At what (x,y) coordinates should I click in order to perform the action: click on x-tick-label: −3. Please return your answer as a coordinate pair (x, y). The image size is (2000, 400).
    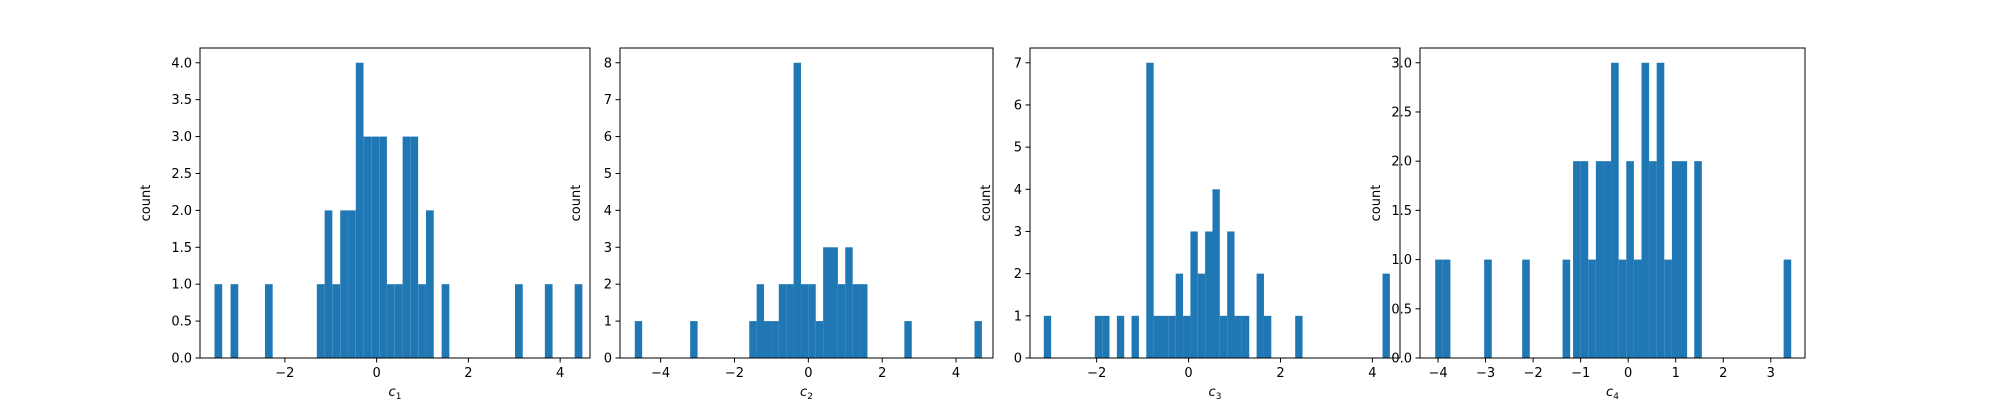
    Looking at the image, I should click on (1485, 373).